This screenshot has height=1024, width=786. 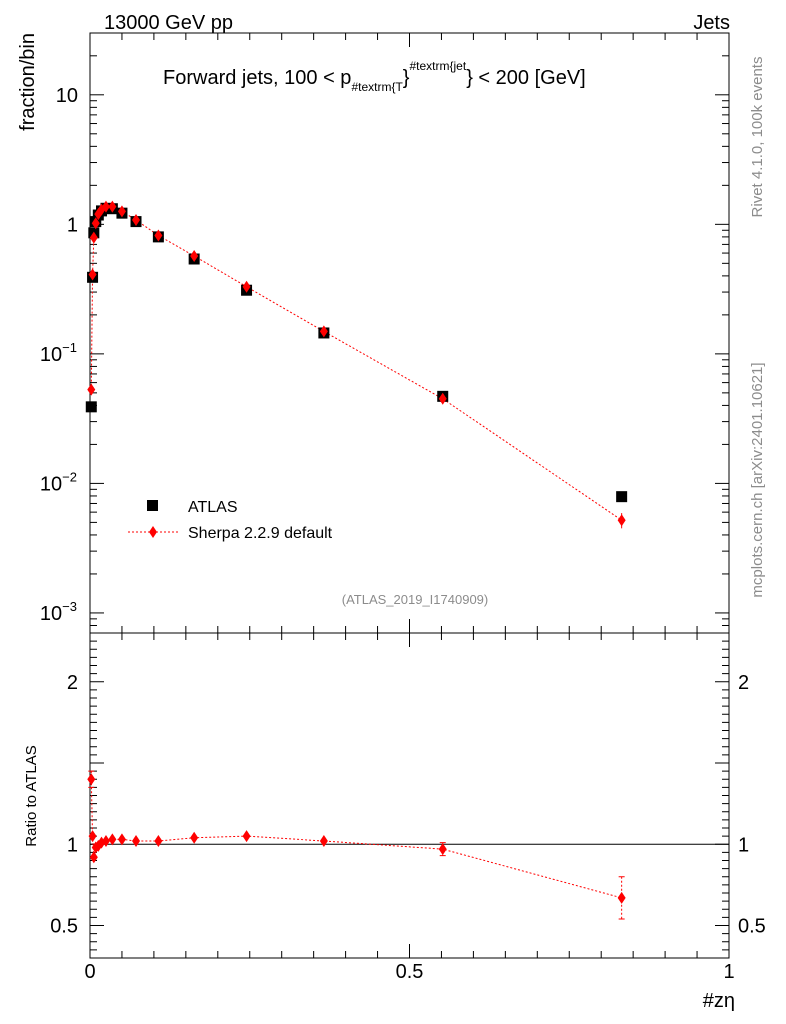 What do you see at coordinates (437, 66) in the screenshot?
I see `title-superscript: #textrm{jet` at bounding box center [437, 66].